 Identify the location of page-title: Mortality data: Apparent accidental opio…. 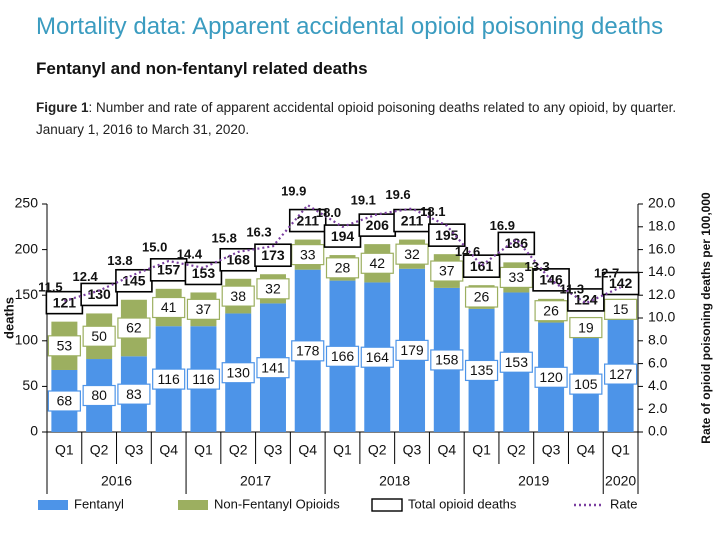
(350, 26).